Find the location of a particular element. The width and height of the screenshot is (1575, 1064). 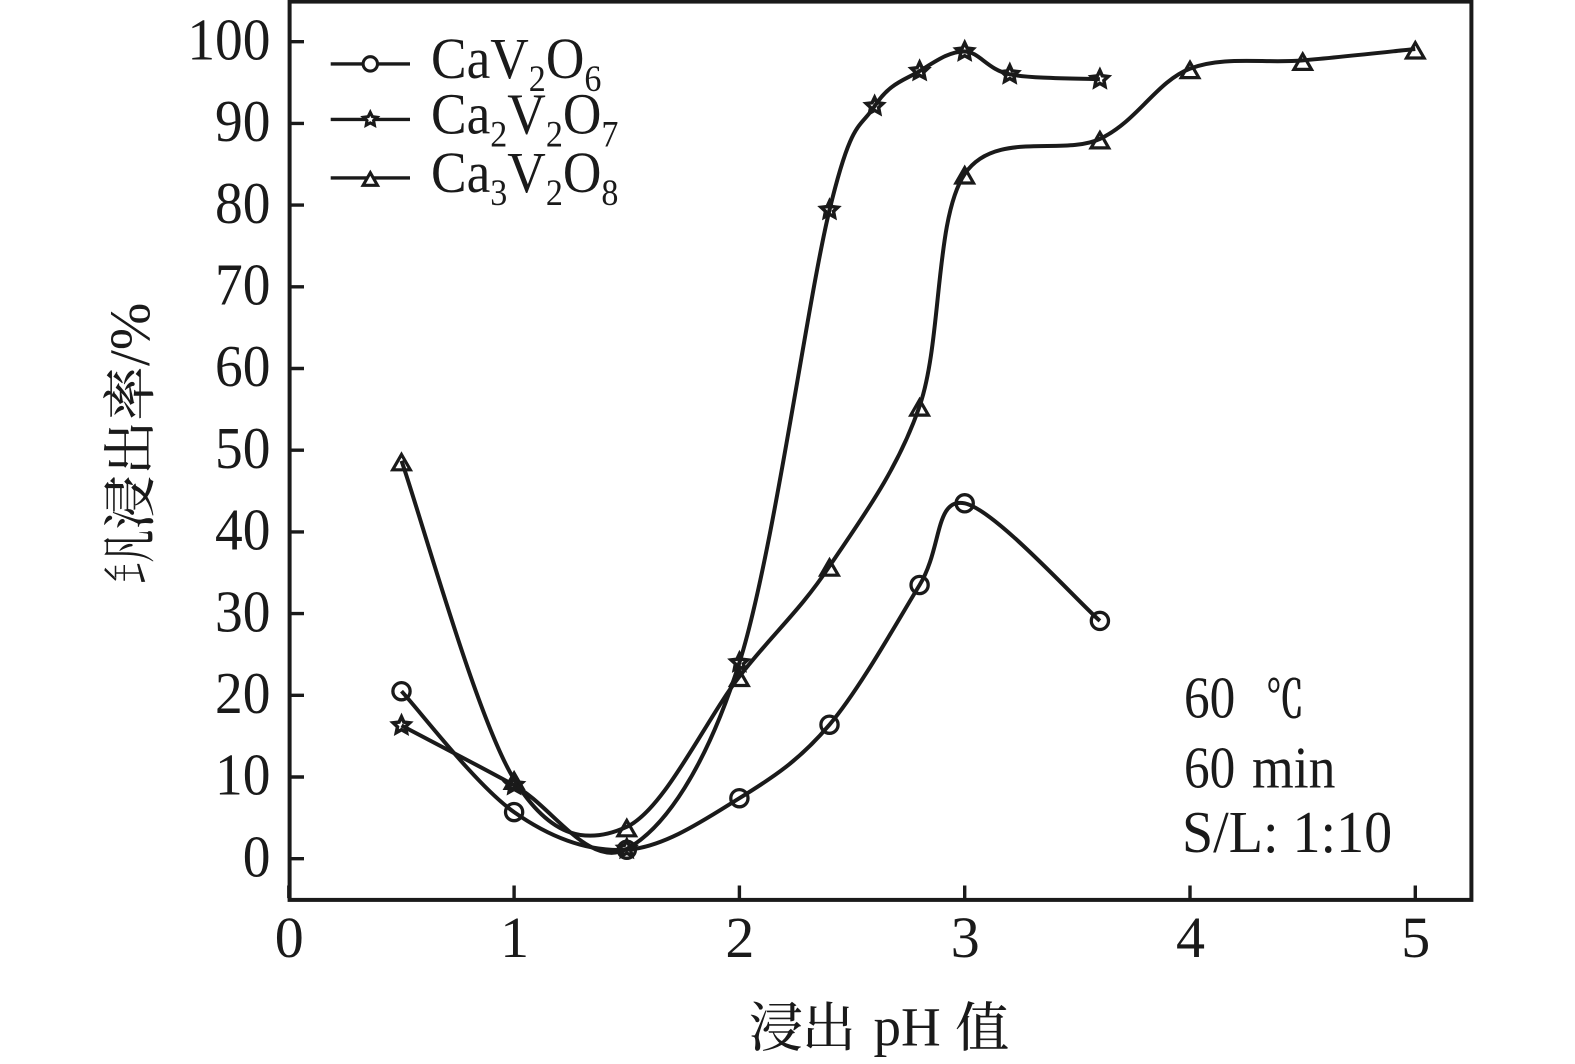

svg-text: CaV2O6 is located at coordinates (516, 63).